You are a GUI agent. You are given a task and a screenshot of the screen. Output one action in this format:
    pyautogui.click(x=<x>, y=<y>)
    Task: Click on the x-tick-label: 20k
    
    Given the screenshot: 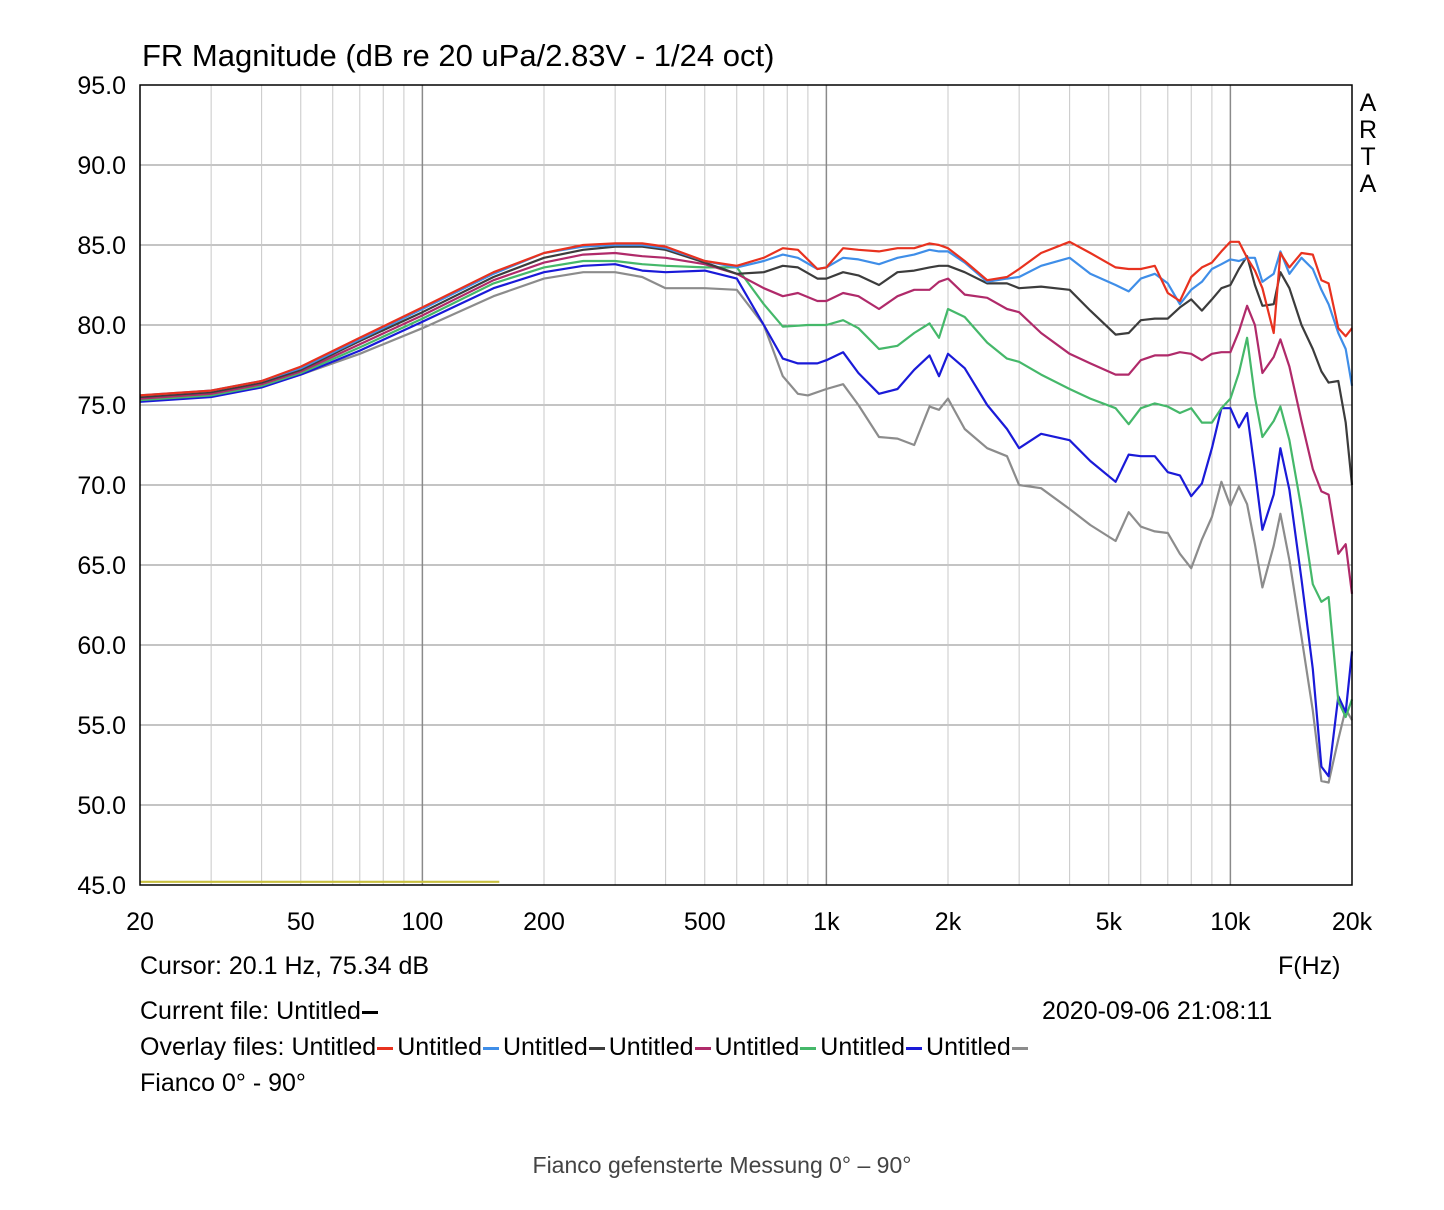 What is the action you would take?
    pyautogui.click(x=1352, y=922)
    